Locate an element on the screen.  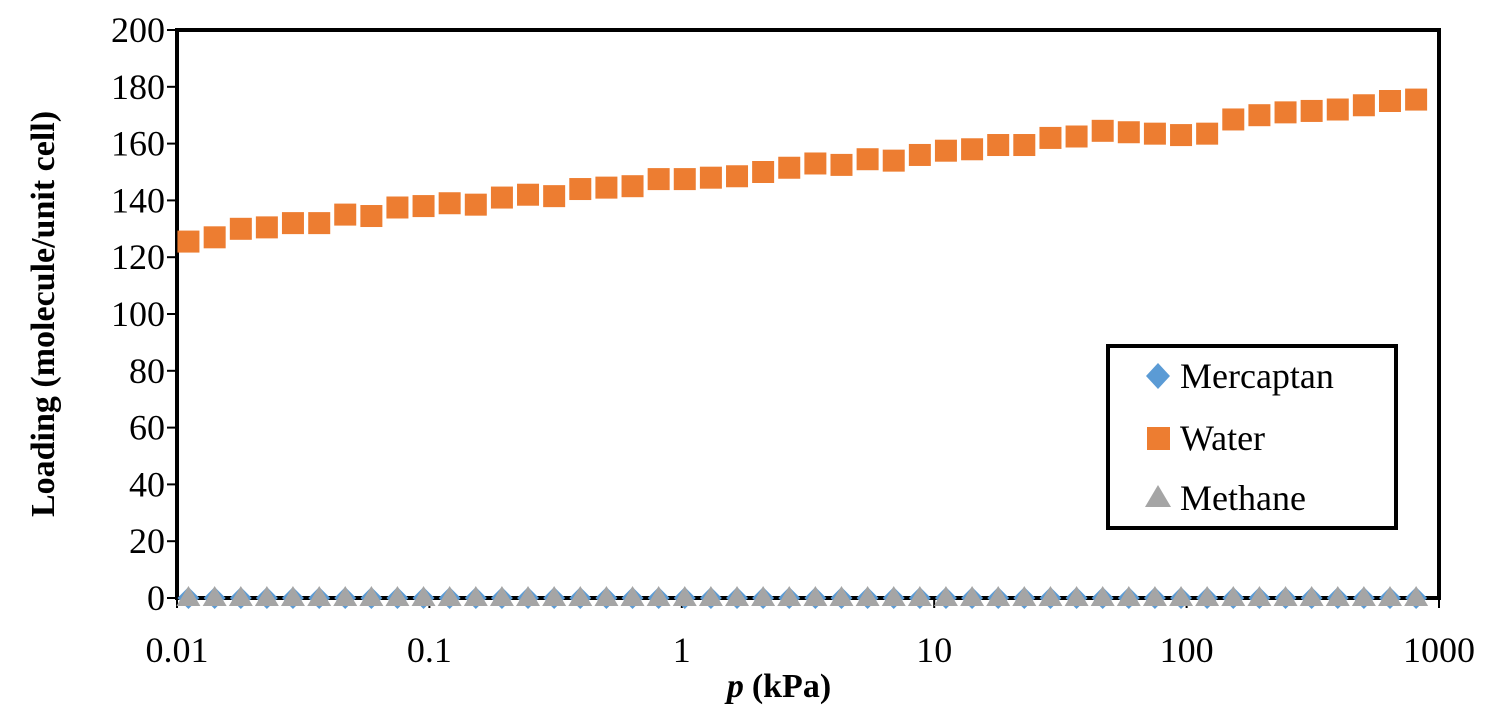
x-tick-label: 0.1 is located at coordinates (429, 650).